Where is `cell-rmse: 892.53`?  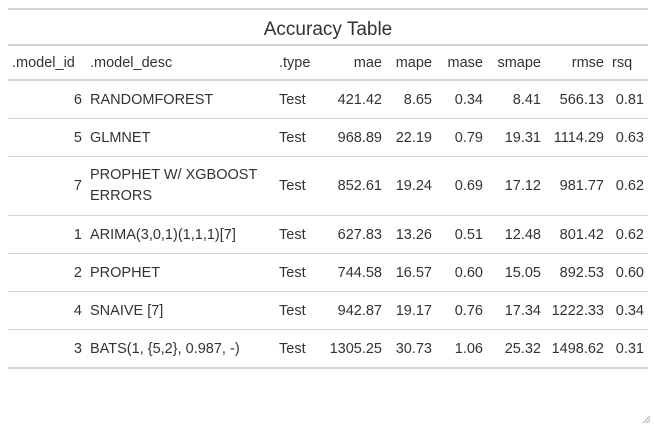
cell-rmse: 892.53 is located at coordinates (576, 272).